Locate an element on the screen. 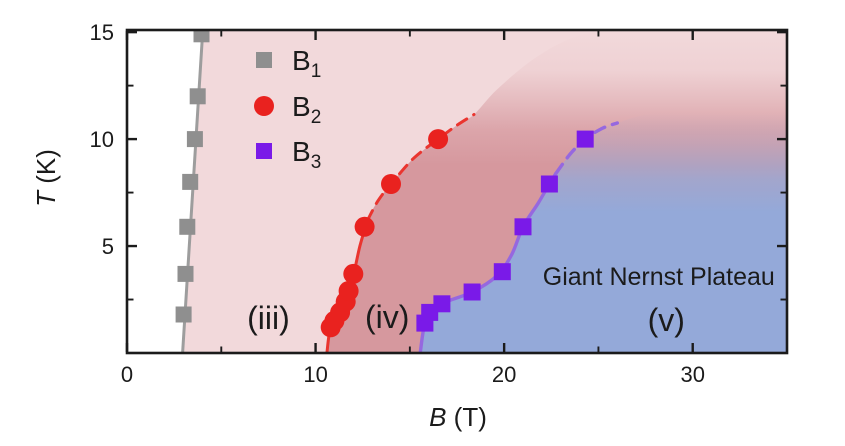 The height and width of the screenshot is (446, 845). x-tick-label-30: 30 is located at coordinates (692, 374).